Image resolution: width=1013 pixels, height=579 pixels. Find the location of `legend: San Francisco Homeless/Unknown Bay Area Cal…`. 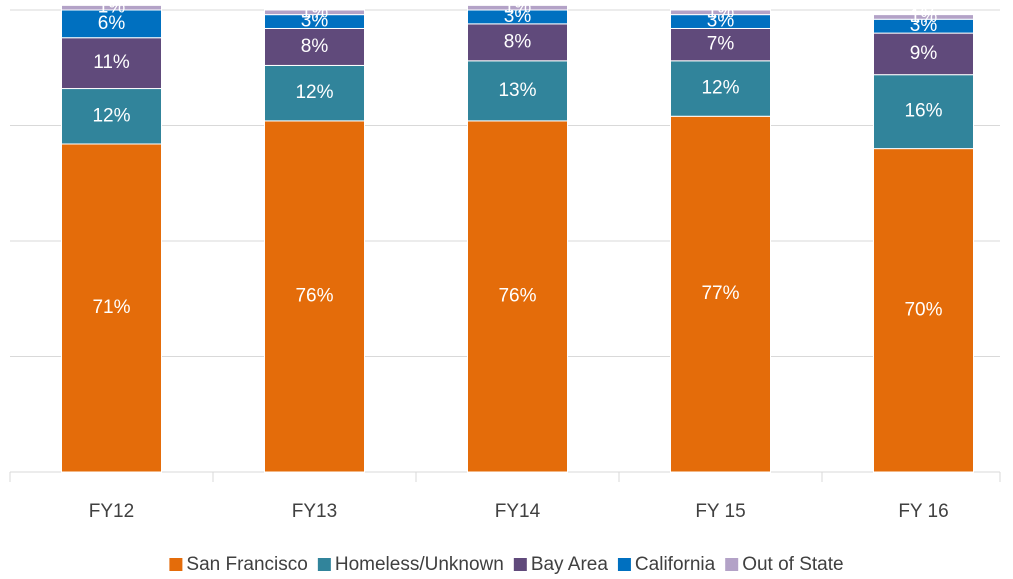

legend: San Francisco Homeless/Unknown Bay Area Cal… is located at coordinates (506, 564).